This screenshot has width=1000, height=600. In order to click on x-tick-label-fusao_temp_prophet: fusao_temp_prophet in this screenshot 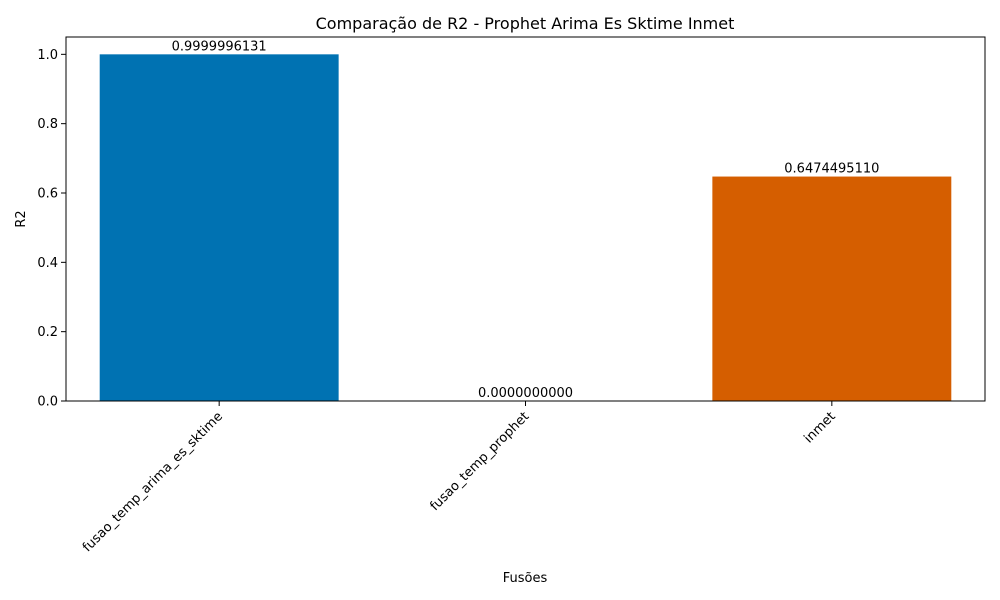, I will do `click(479, 461)`.